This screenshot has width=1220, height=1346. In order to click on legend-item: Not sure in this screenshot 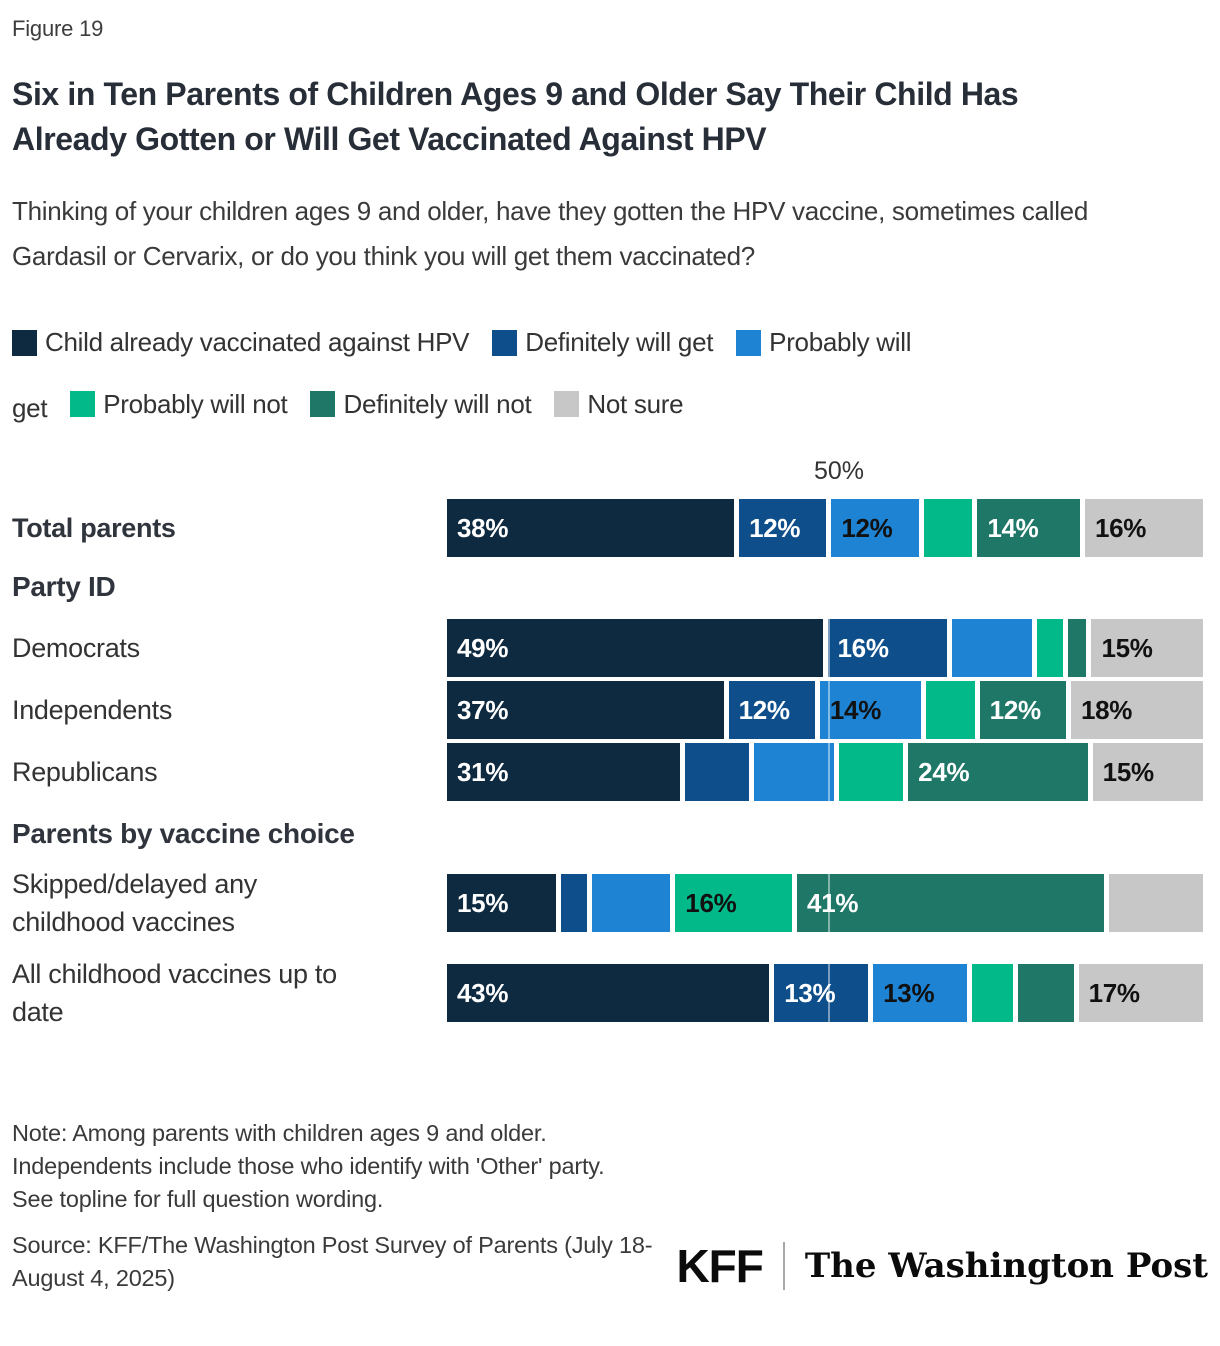, I will do `click(619, 404)`.